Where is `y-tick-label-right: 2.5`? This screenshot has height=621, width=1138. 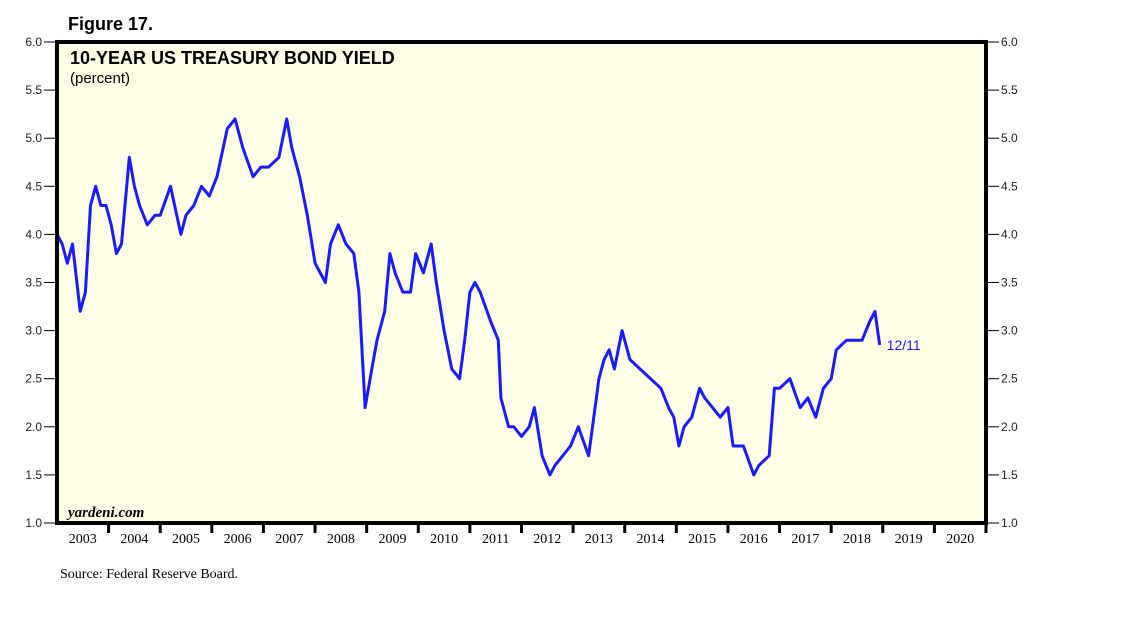
y-tick-label-right: 2.5 is located at coordinates (1009, 379).